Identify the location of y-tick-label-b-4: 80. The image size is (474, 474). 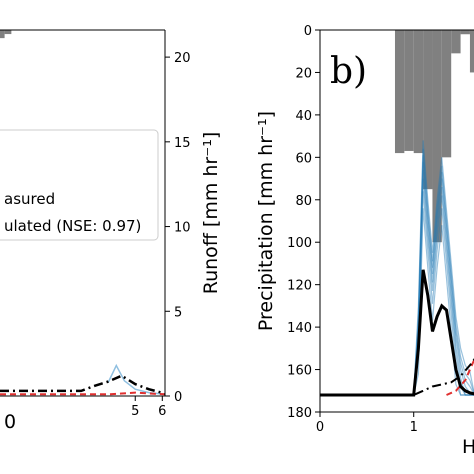
(303, 201).